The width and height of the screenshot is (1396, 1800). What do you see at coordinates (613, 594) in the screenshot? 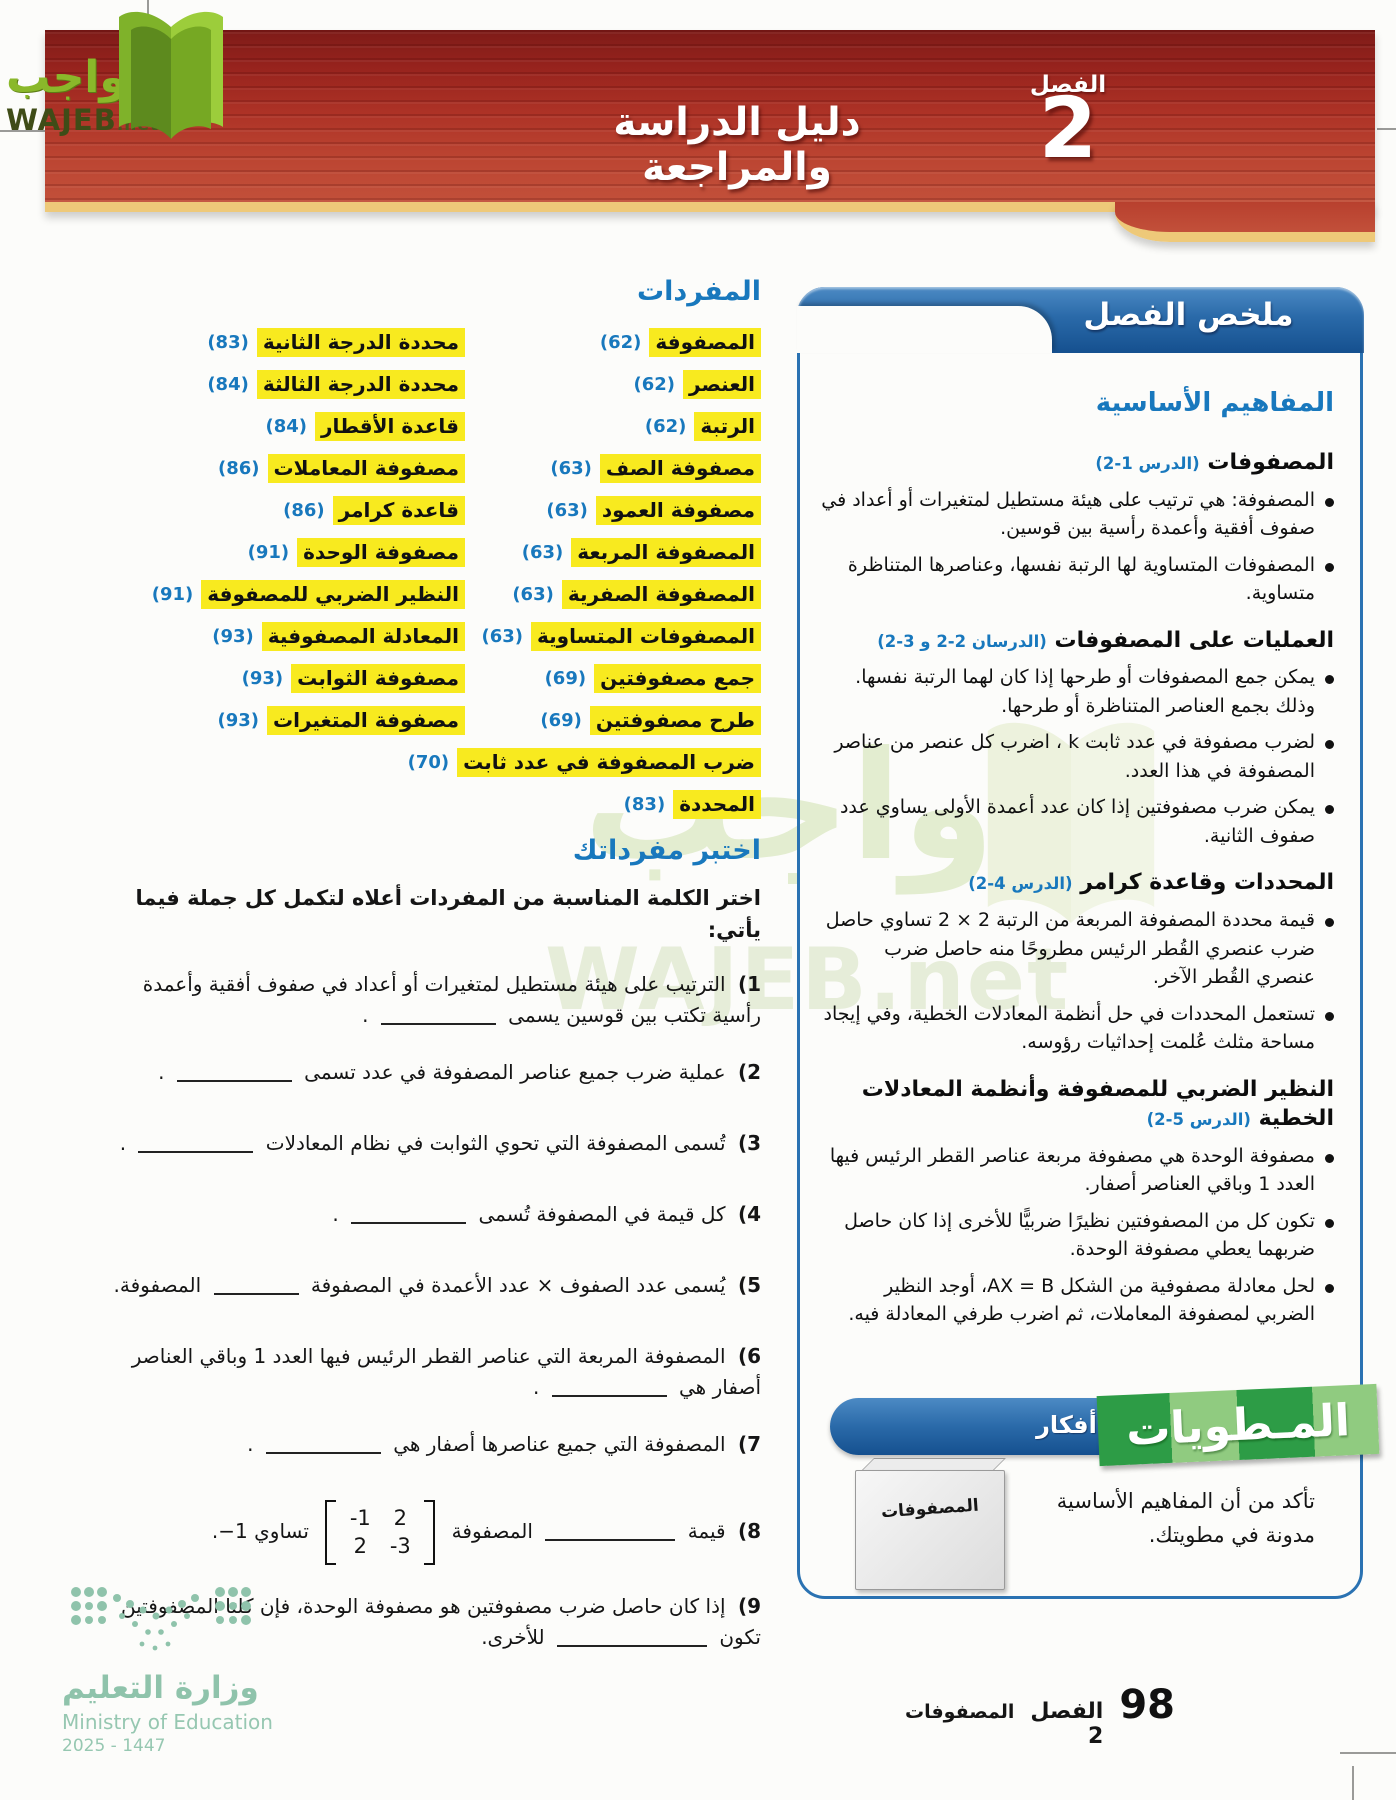
I see `vocab-item: المصفوفة الصفرية (63)` at bounding box center [613, 594].